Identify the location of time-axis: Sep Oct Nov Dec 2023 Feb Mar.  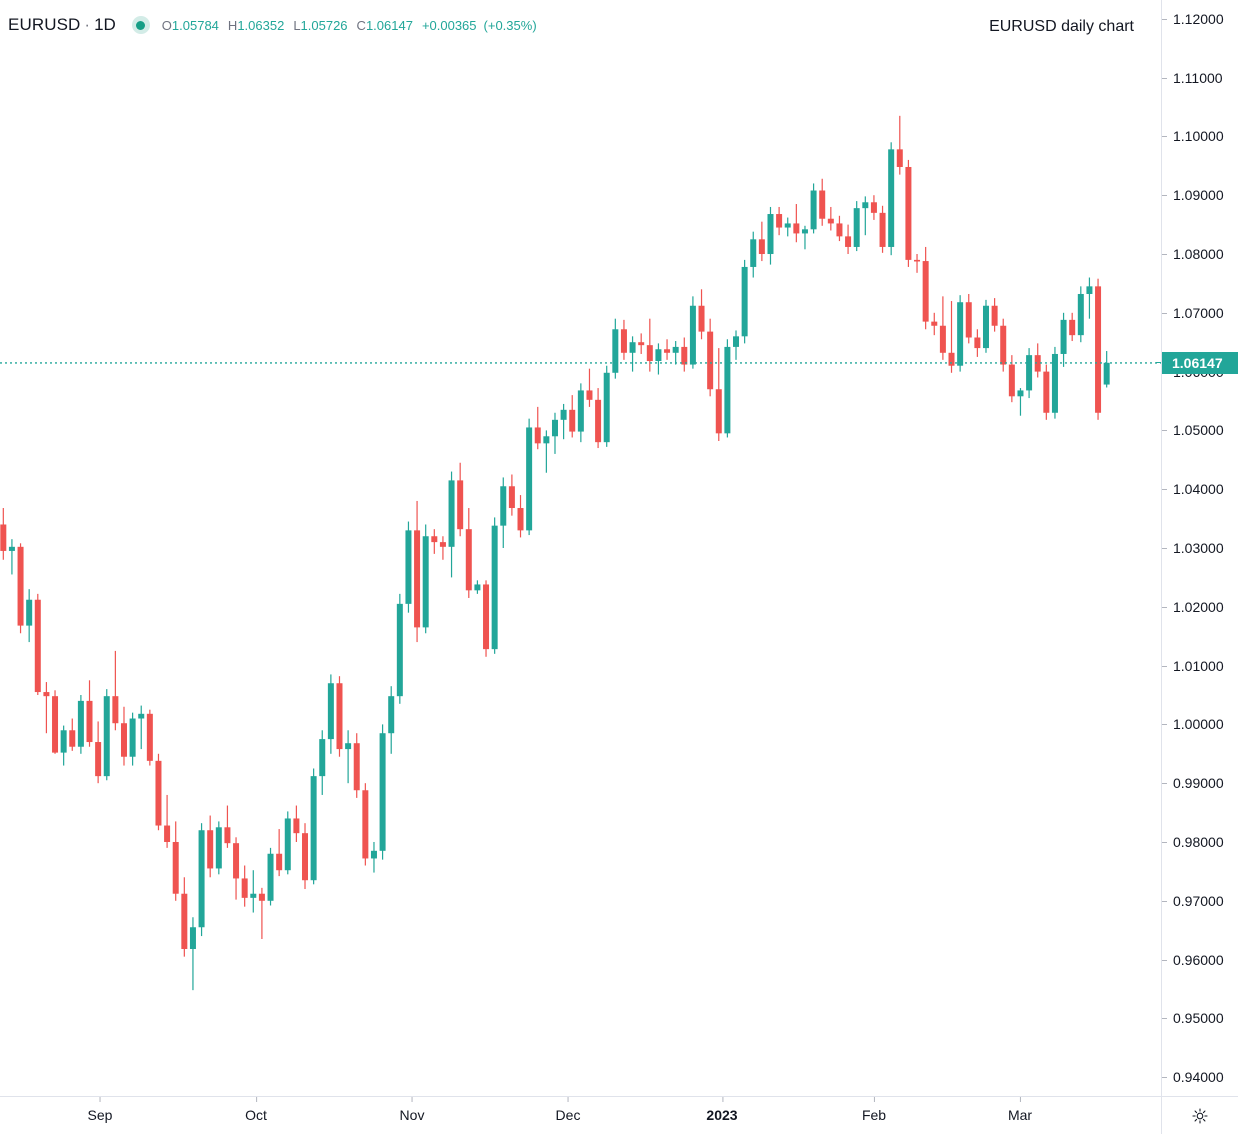
(580, 1115).